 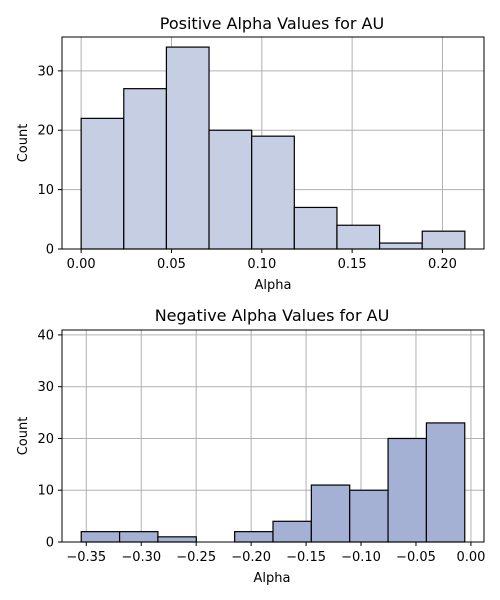 I want to click on x-ticks: 0.00 0.05 0.10 0.15 0.20, so click(x=262, y=260).